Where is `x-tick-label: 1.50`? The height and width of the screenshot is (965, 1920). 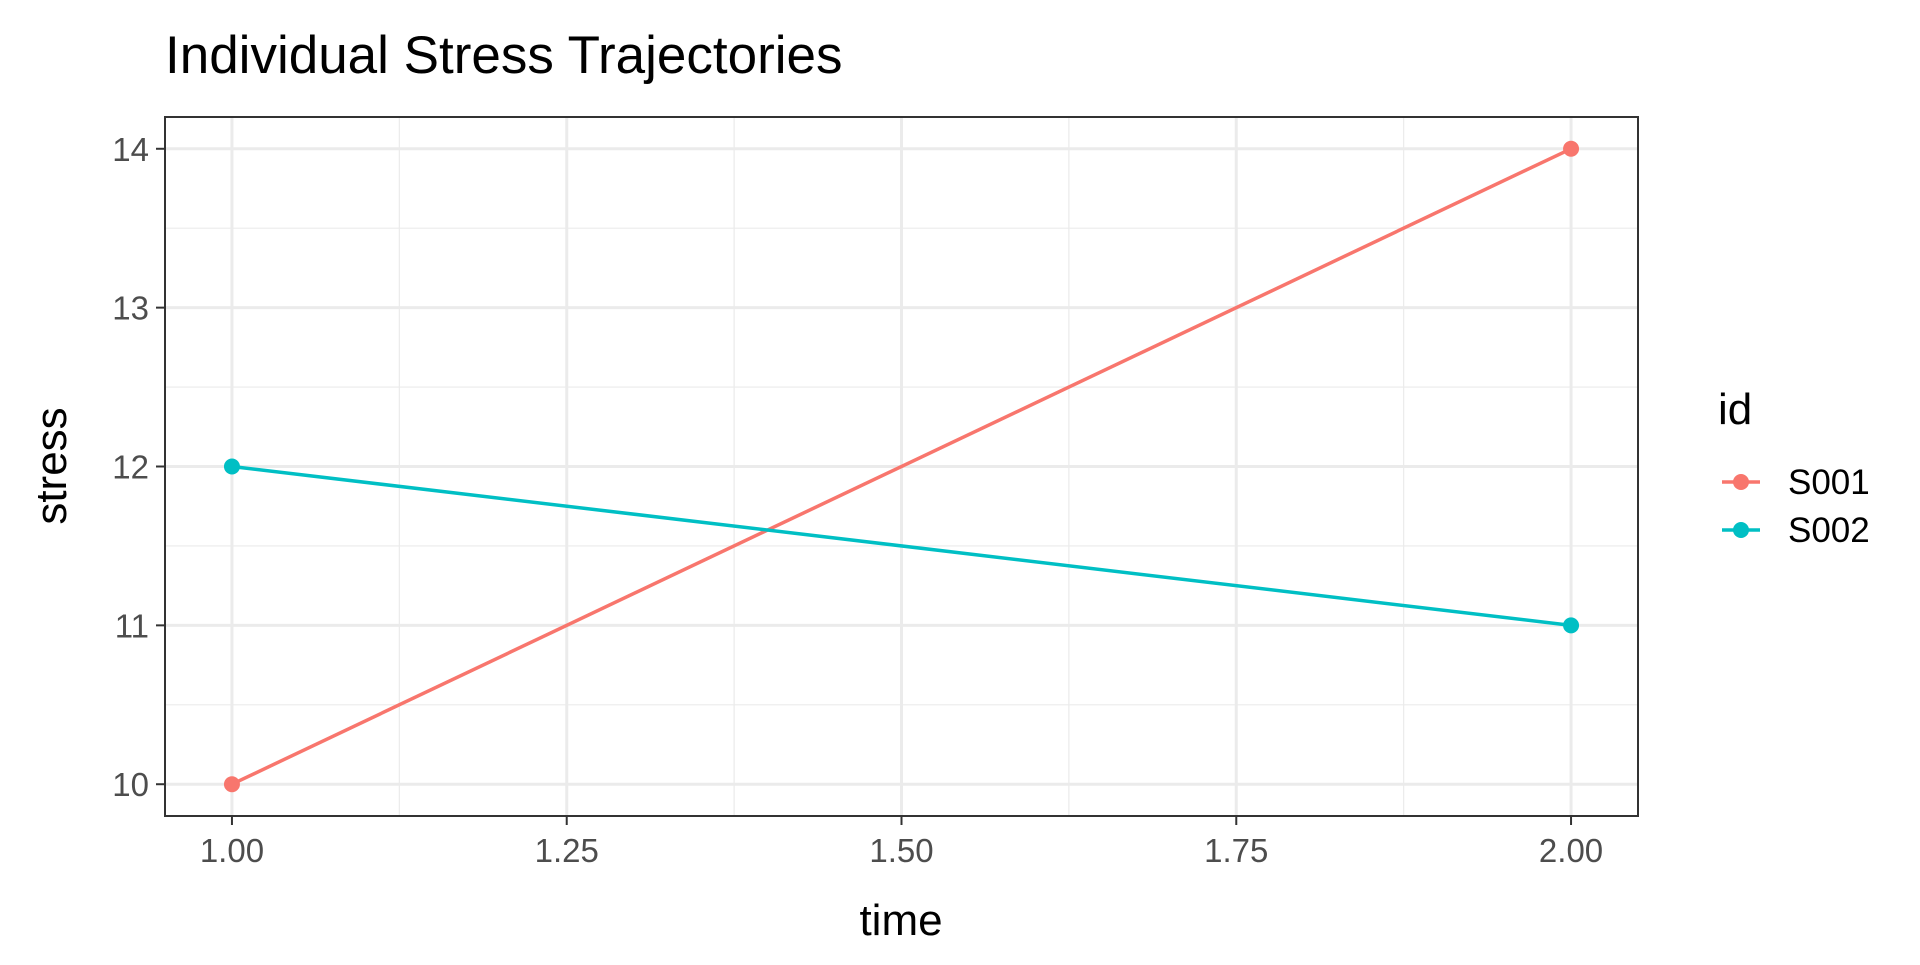
x-tick-label: 1.50 is located at coordinates (901, 850).